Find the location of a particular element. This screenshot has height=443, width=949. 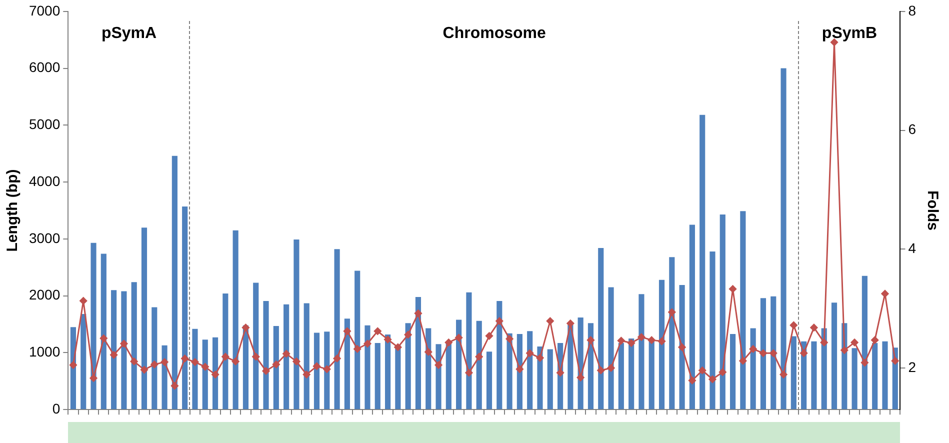

y-tick-label: 2000 is located at coordinates (44, 294).